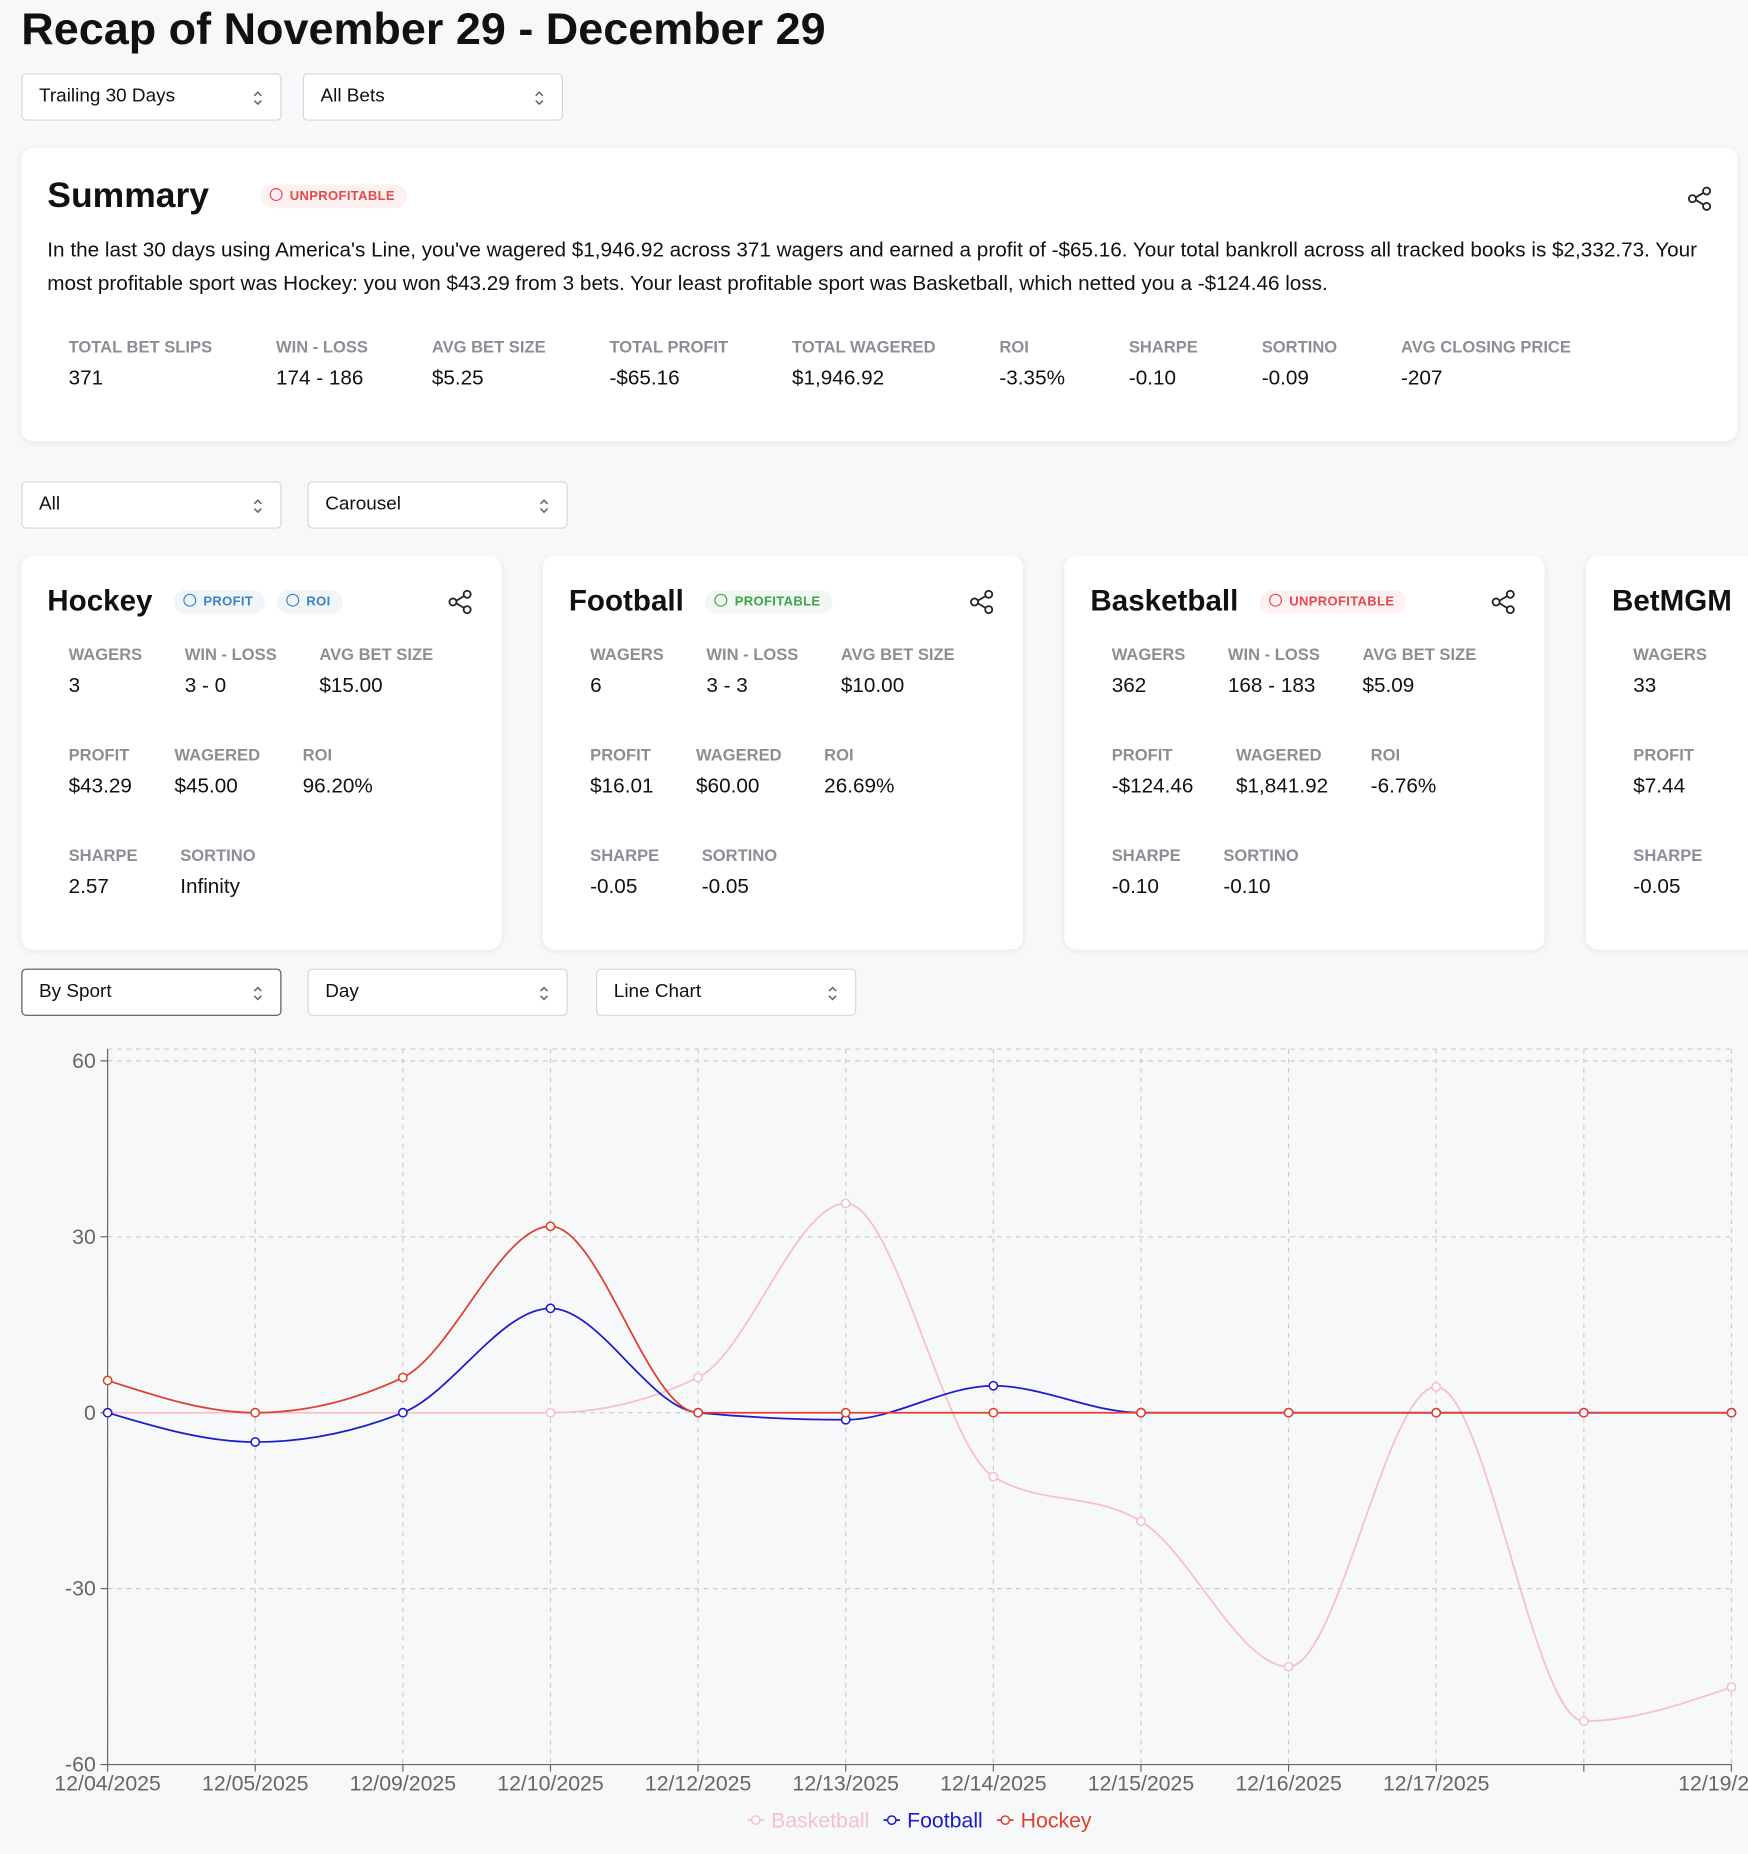  Describe the element at coordinates (1422, 377) in the screenshot. I see `stat-value: -207` at that location.